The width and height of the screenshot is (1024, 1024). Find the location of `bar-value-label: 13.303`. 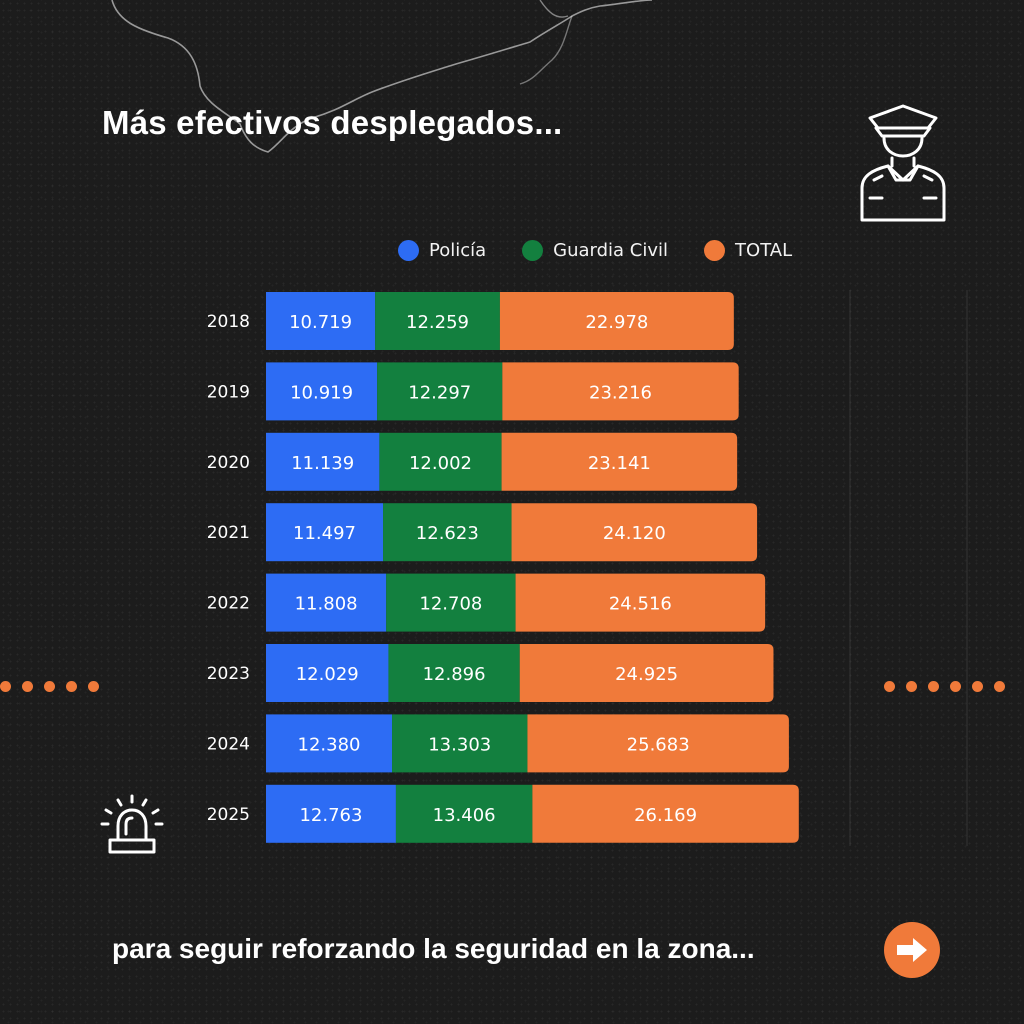

bar-value-label: 13.303 is located at coordinates (459, 744).